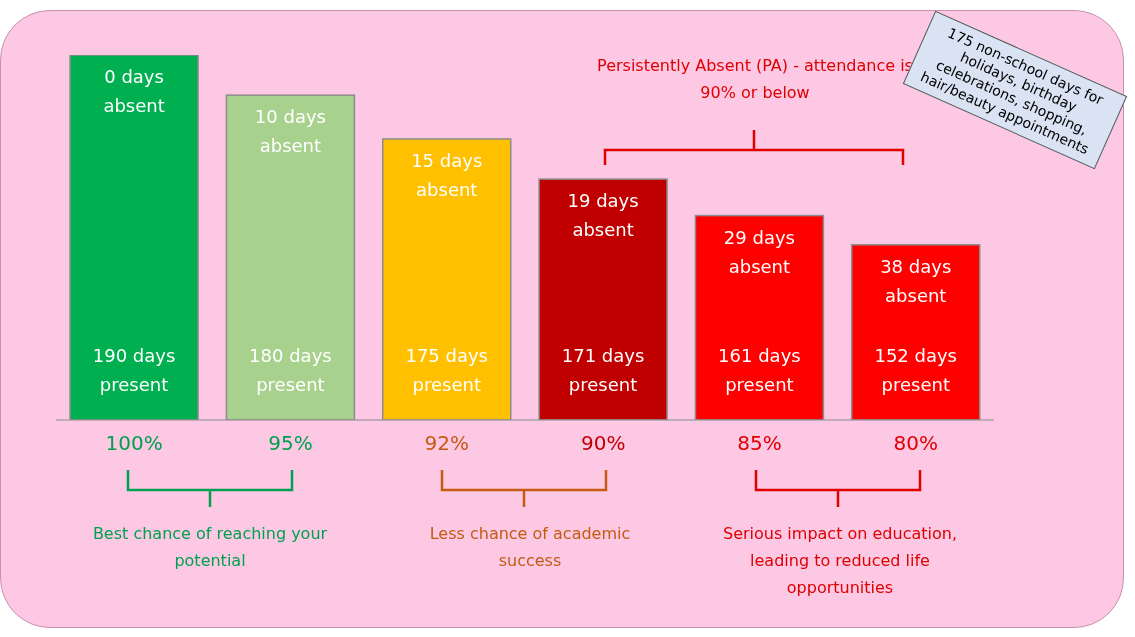 The width and height of the screenshot is (1135, 637). I want to click on x-tick-label: 90%, so click(603, 443).